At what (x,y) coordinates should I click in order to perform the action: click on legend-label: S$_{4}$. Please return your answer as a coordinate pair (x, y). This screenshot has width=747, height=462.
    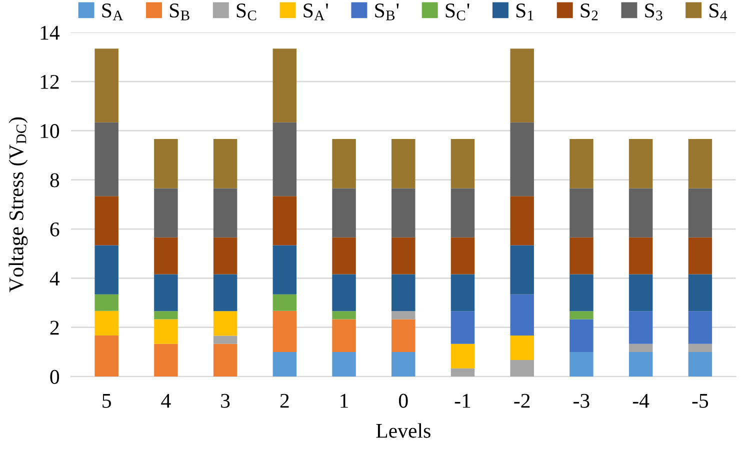
    Looking at the image, I should click on (718, 12).